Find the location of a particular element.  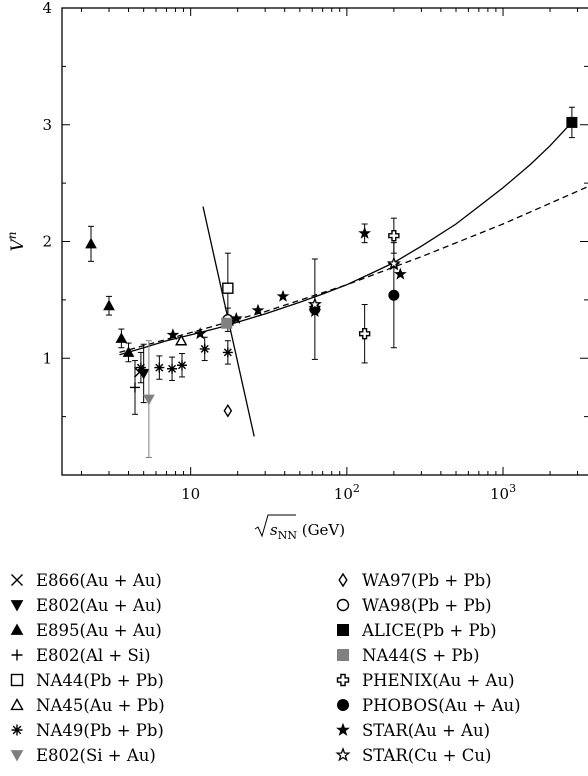

legend-label: E802(Si + Au) is located at coordinates (96, 755).